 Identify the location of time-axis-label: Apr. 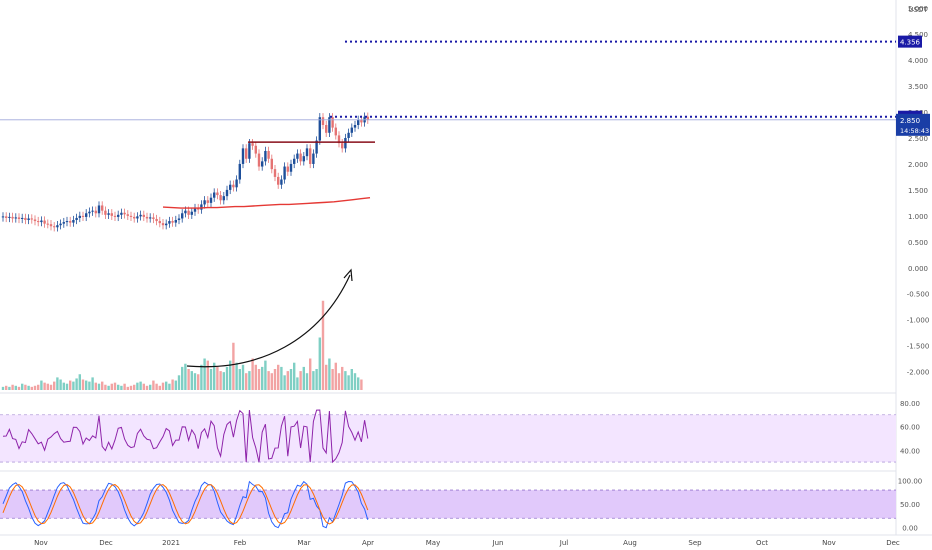
(368, 543).